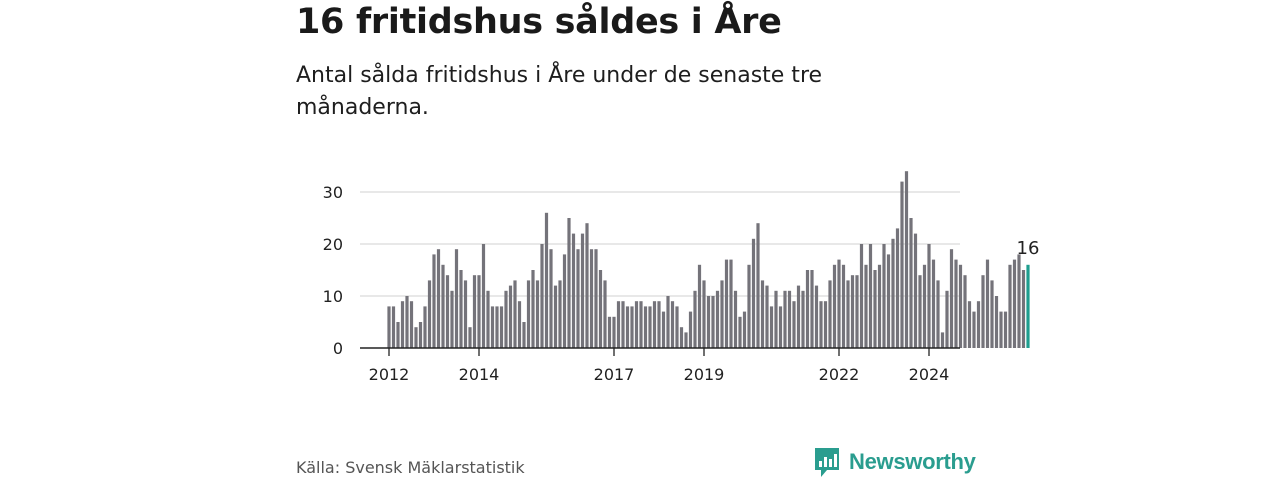  Describe the element at coordinates (479, 374) in the screenshot. I see `x-tick-label: 2014` at that location.